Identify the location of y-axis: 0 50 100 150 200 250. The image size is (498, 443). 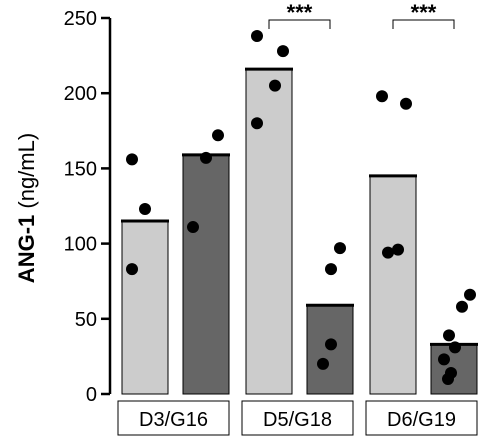
(88, 207).